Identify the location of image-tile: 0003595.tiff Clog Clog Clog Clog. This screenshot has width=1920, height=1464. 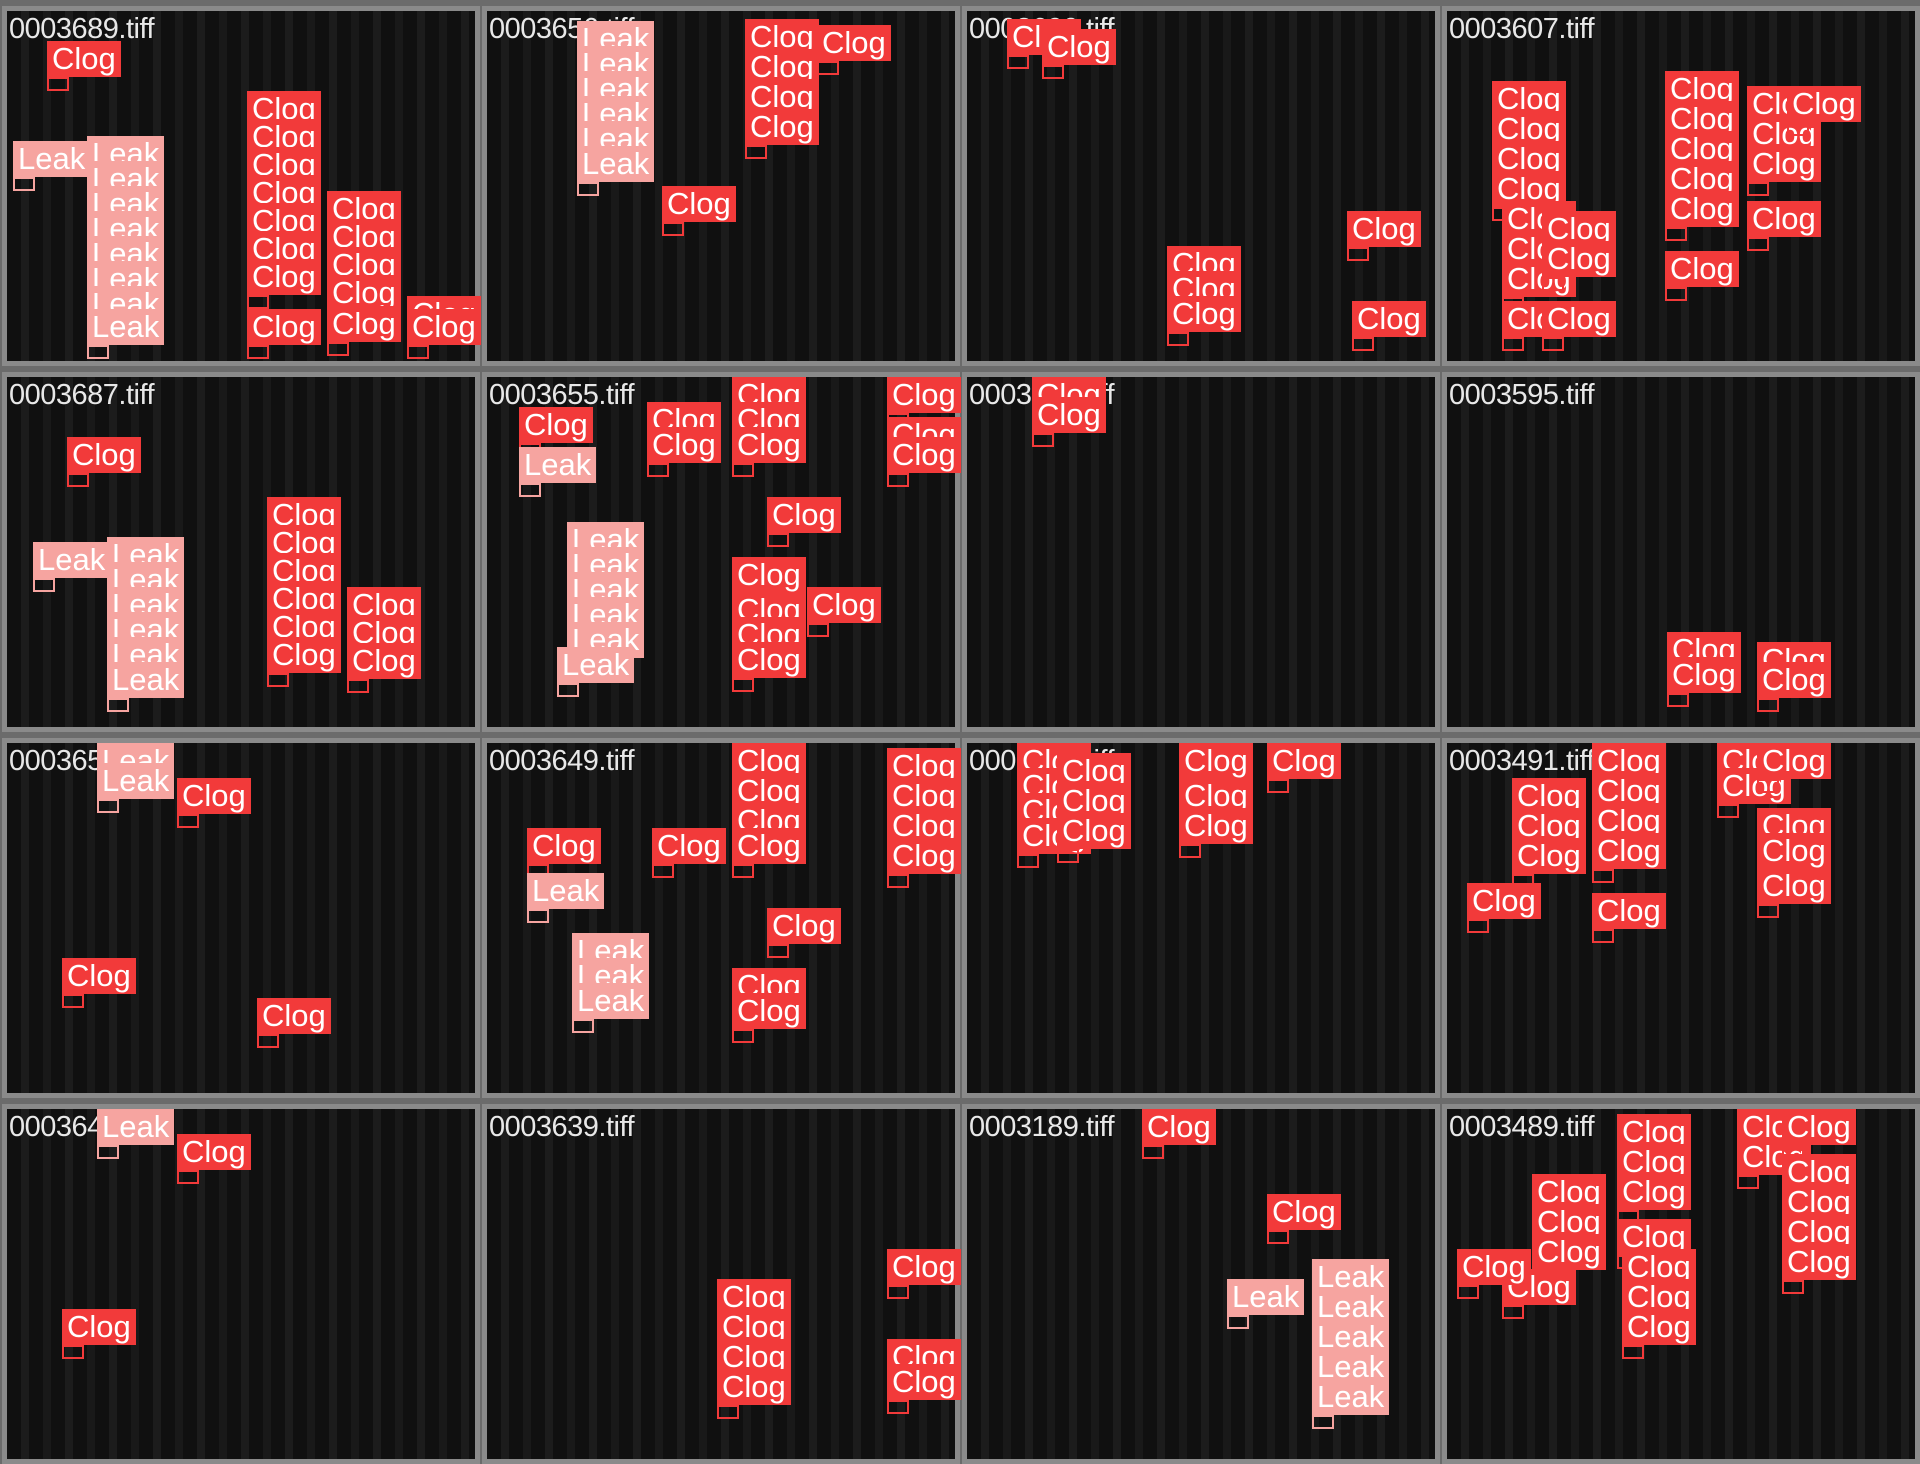
(1681, 552).